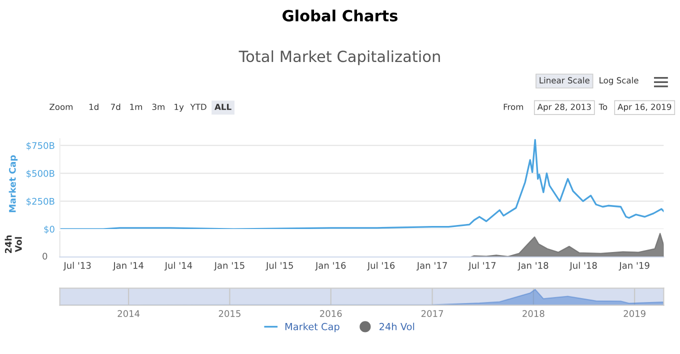 The height and width of the screenshot is (354, 680). I want to click on x-tick-label: Jan '16, so click(330, 266).